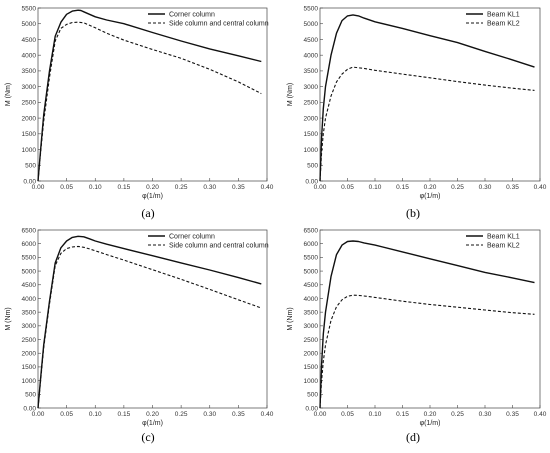 This screenshot has width=550, height=453. Describe the element at coordinates (66, 187) in the screenshot. I see `x-tick-label: 0.05` at that location.